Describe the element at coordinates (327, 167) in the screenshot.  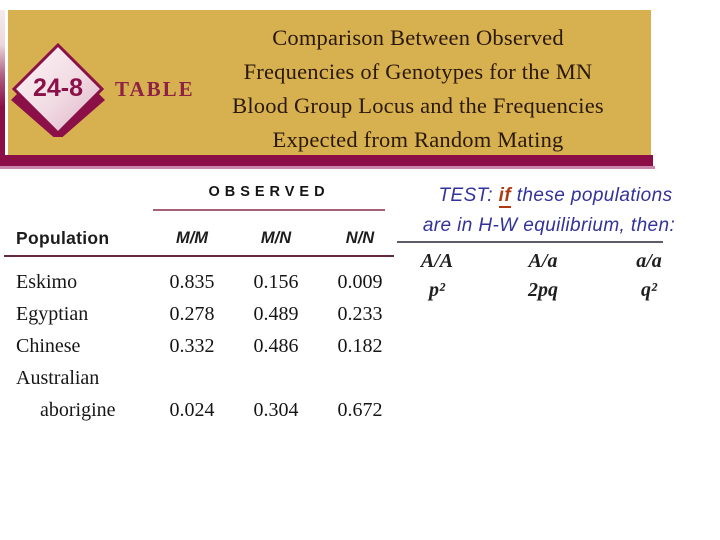
I see `banner-accent-line` at that location.